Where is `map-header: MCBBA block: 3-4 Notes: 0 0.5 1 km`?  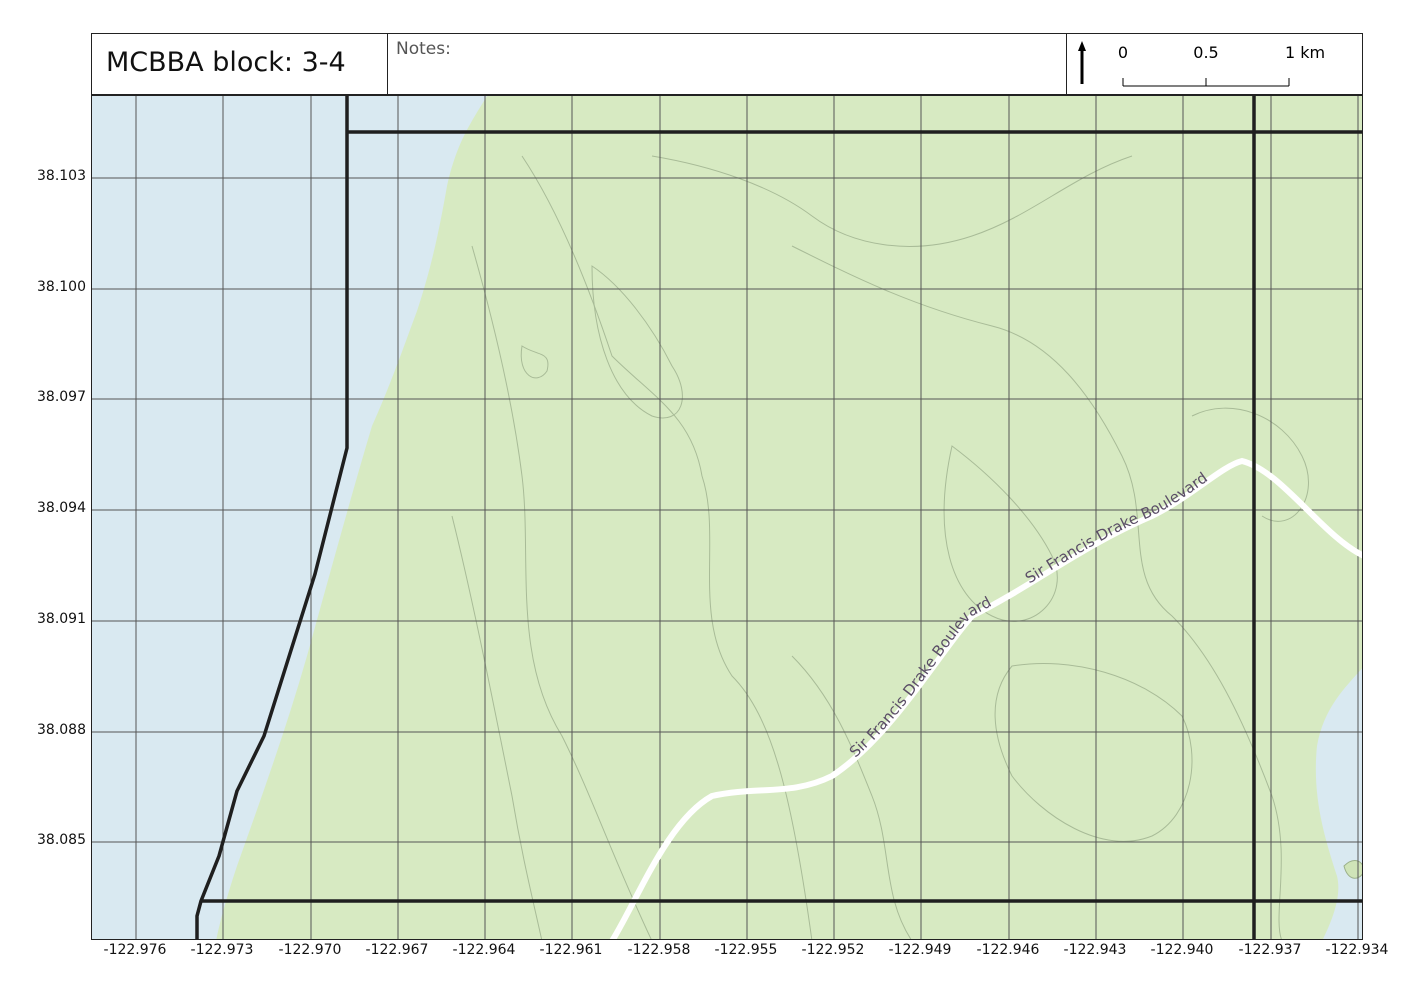
map-header: MCBBA block: 3-4 Notes: 0 0.5 1 km is located at coordinates (727, 64).